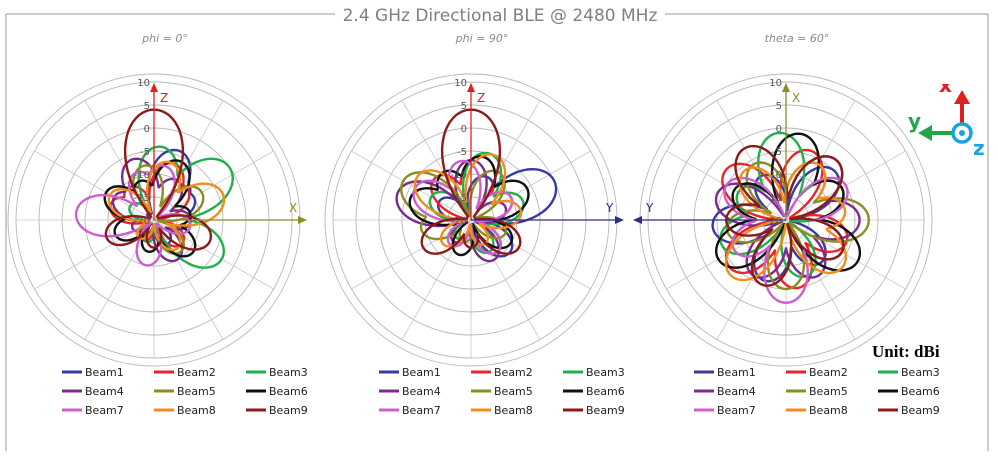 This screenshot has width=998, height=456. Describe the element at coordinates (935, 133) in the screenshot. I see `y-axis-arrow` at that location.